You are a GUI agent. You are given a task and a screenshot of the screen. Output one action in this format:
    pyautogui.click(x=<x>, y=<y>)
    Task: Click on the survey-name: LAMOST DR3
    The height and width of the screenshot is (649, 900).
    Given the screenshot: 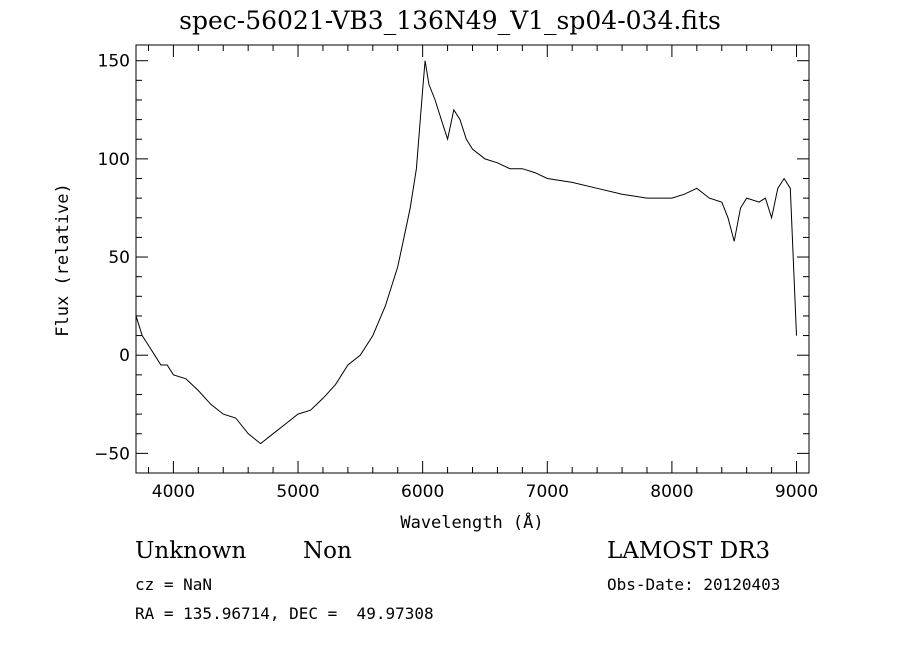 What is the action you would take?
    pyautogui.click(x=689, y=551)
    